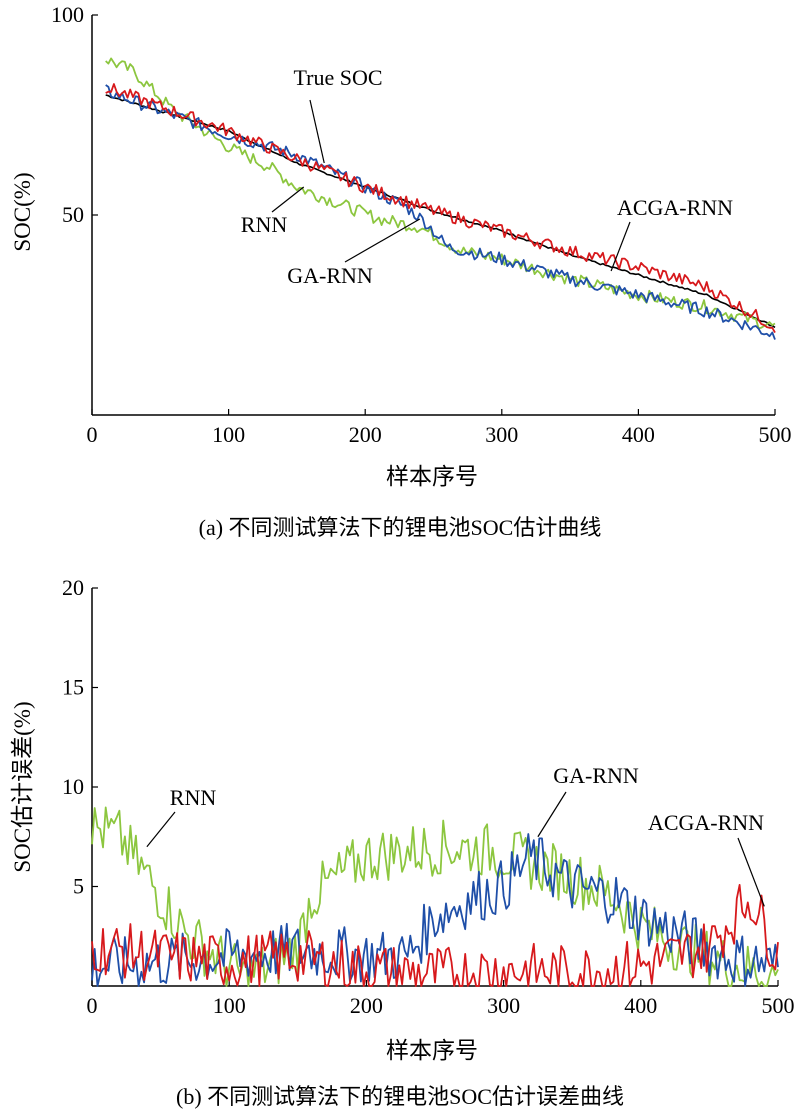 Image resolution: width=800 pixels, height=1115 pixels. Describe the element at coordinates (78, 886) in the screenshot. I see `y-tick-label: 5` at that location.